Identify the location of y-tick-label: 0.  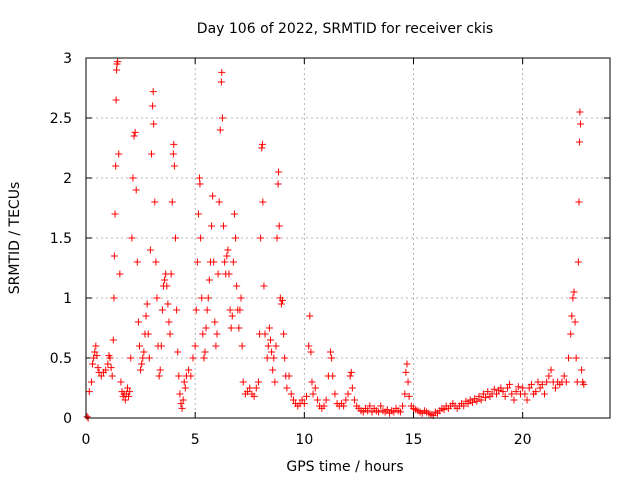
(67, 419).